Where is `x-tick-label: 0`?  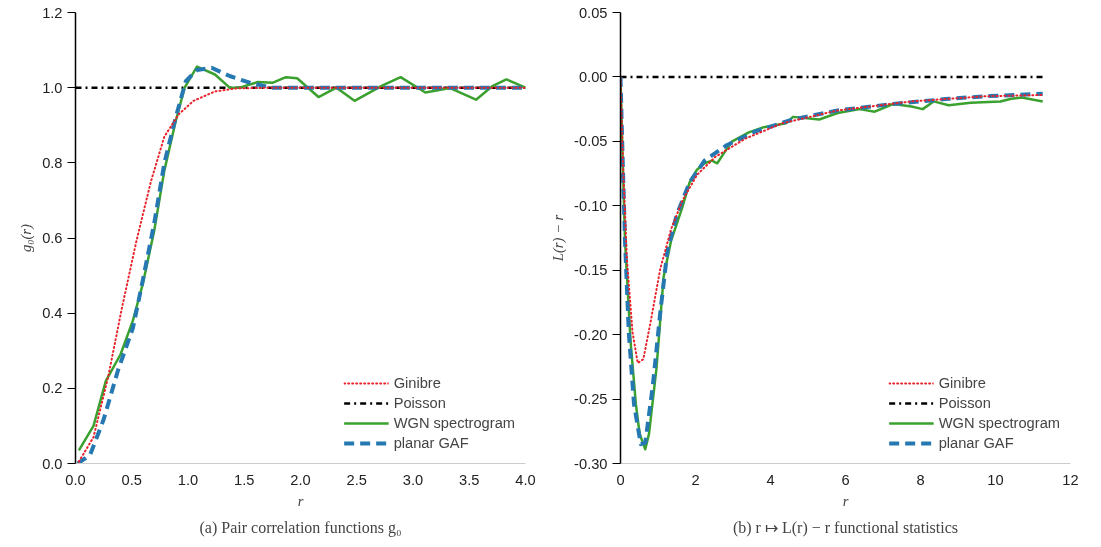 x-tick-label: 0 is located at coordinates (620, 479).